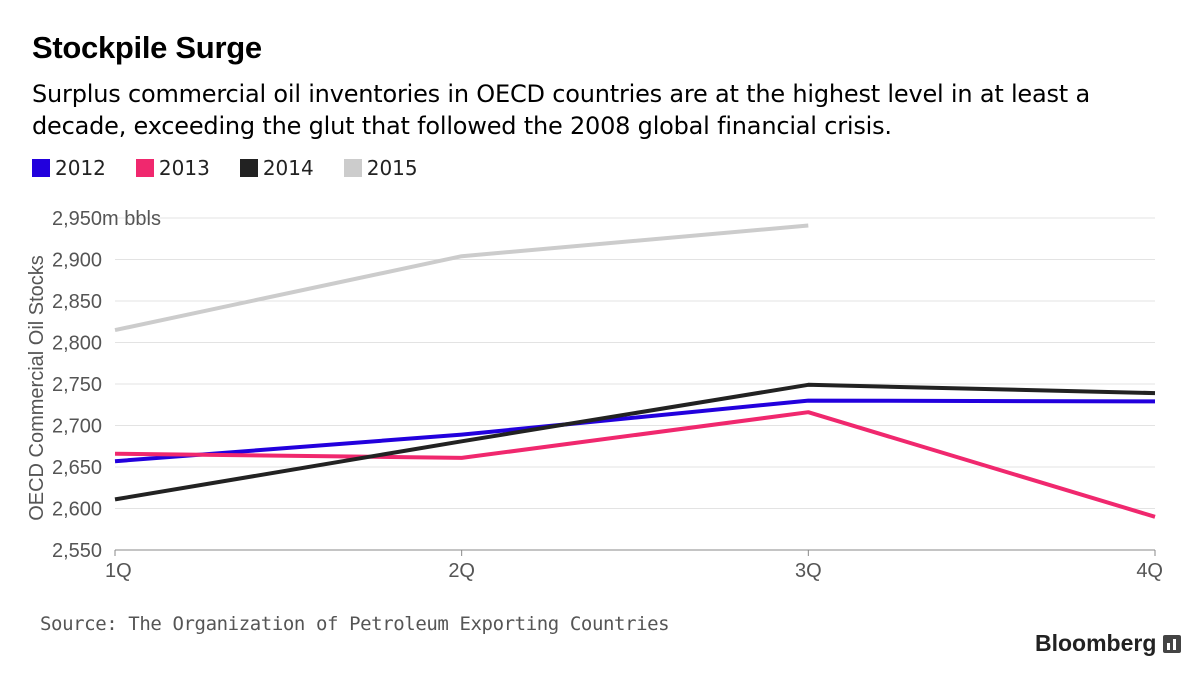  I want to click on legend: 2012 2013 2014 2015, so click(240, 168).